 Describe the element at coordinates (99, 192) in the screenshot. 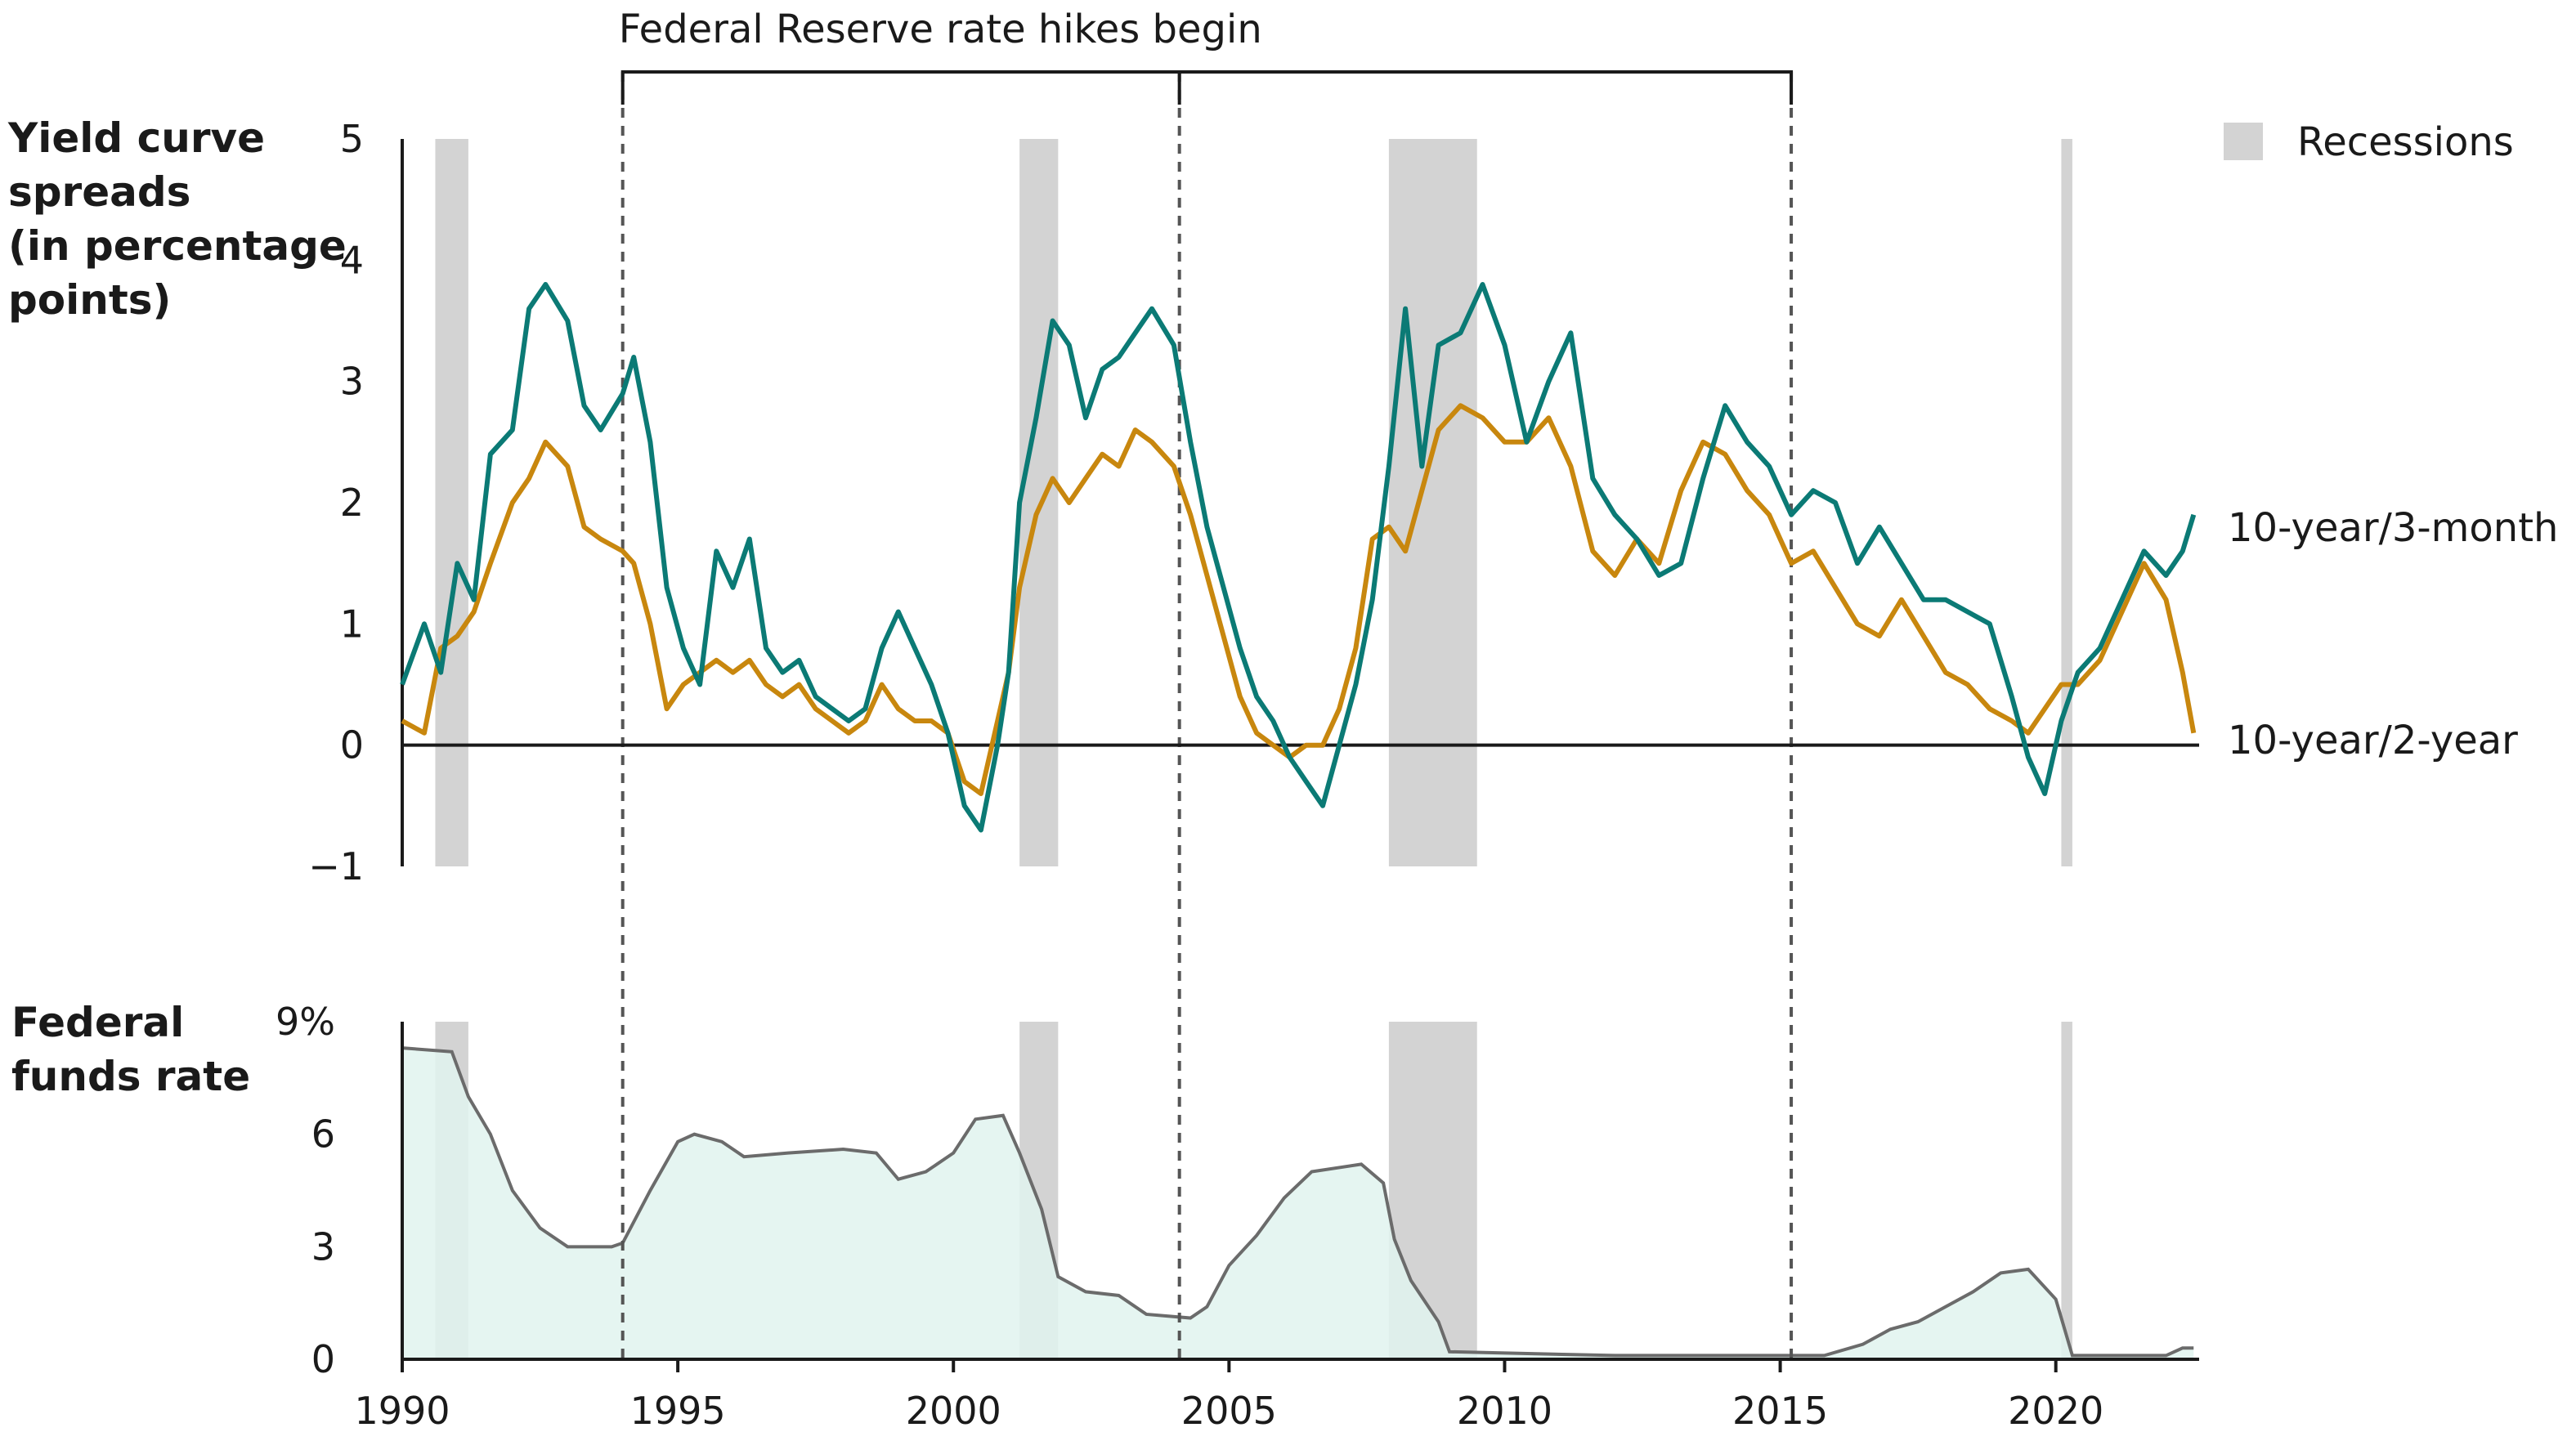

I see `top-y-axis-title: spreads` at that location.